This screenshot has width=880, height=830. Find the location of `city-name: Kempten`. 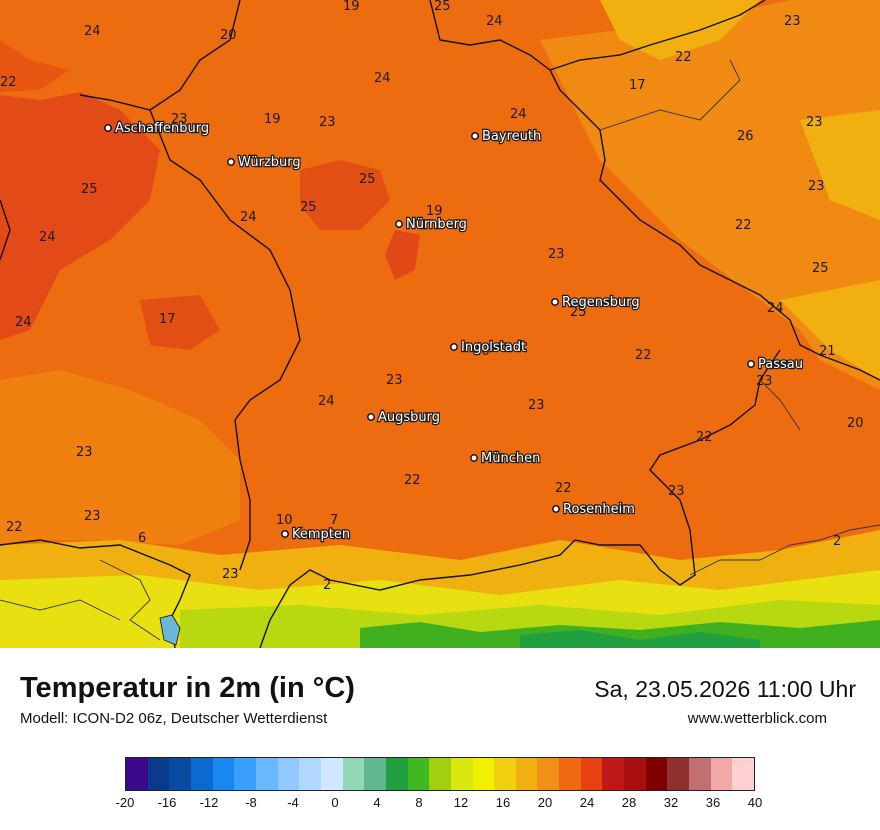

city-name: Kempten is located at coordinates (321, 534).